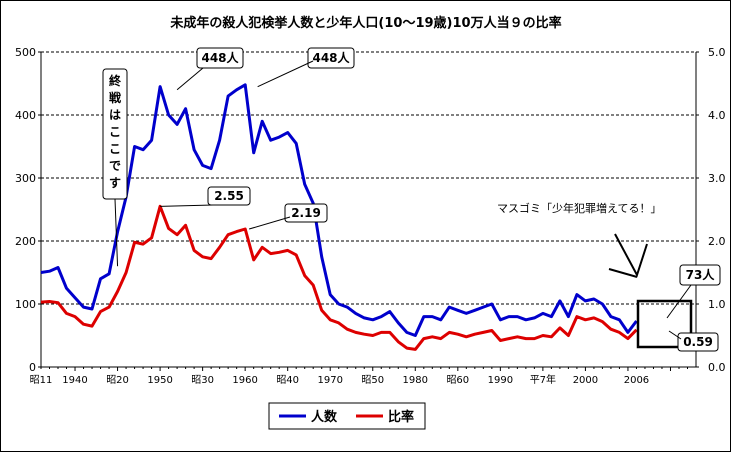 This screenshot has width=731, height=452. What do you see at coordinates (244, 380) in the screenshot?
I see `x-tick-label: 1960` at bounding box center [244, 380].